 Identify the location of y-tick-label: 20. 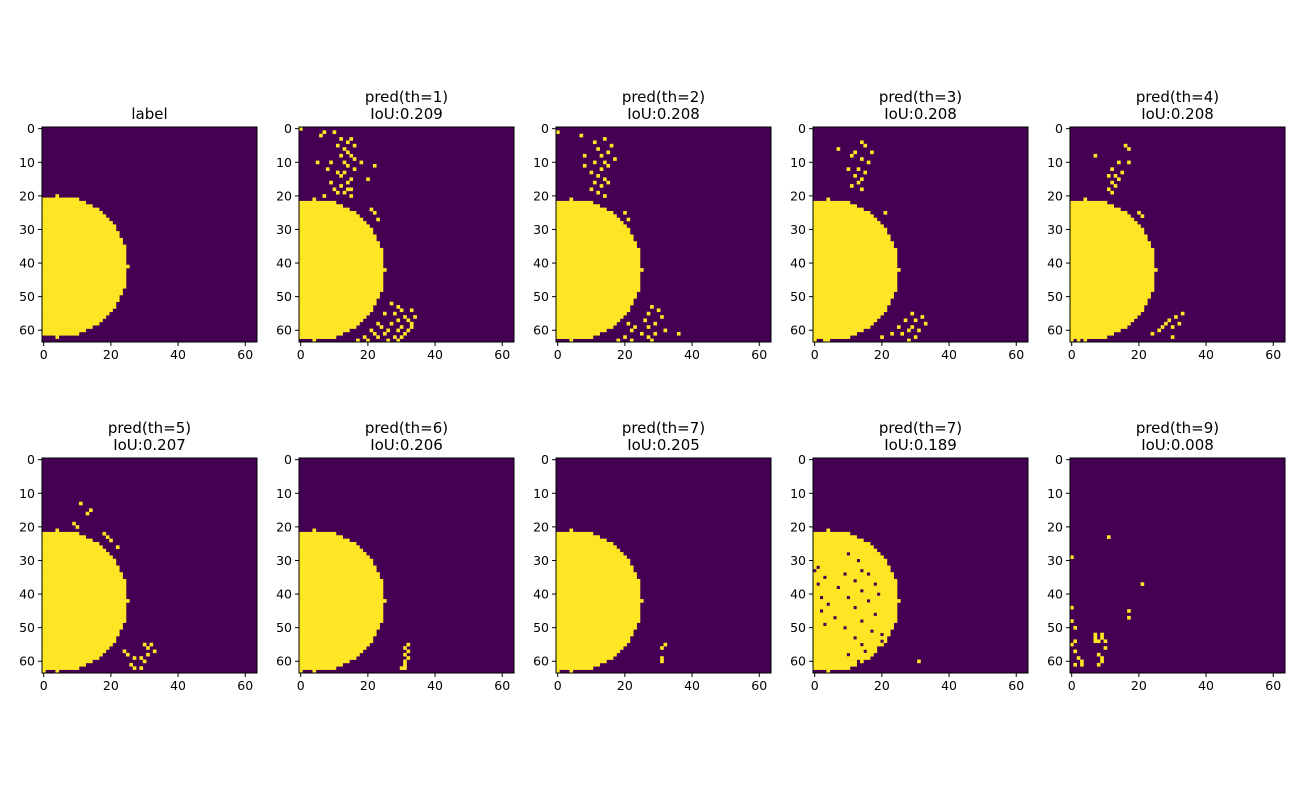
(284, 195).